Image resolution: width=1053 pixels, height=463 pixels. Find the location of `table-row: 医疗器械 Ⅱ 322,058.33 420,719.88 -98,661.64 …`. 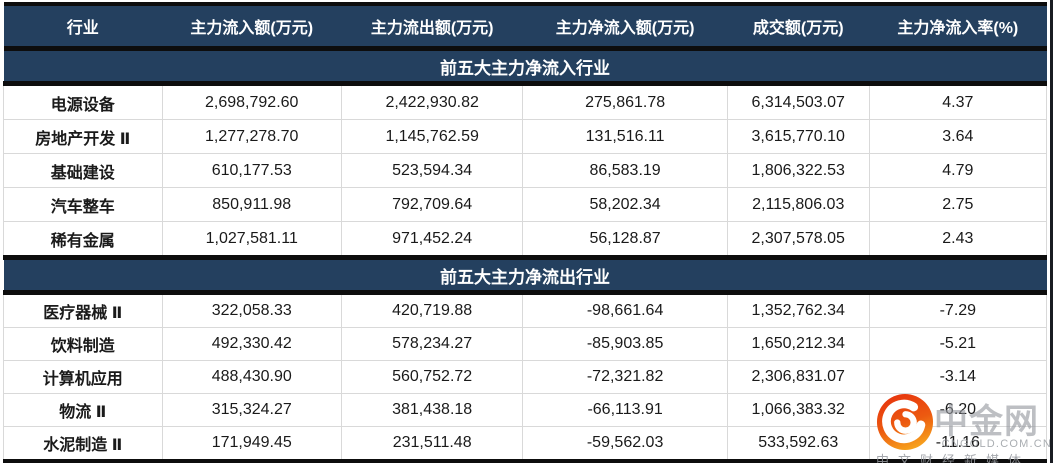

table-row: 医疗器械 Ⅱ 322,058.33 420,719.88 -98,661.64 … is located at coordinates (525, 310).